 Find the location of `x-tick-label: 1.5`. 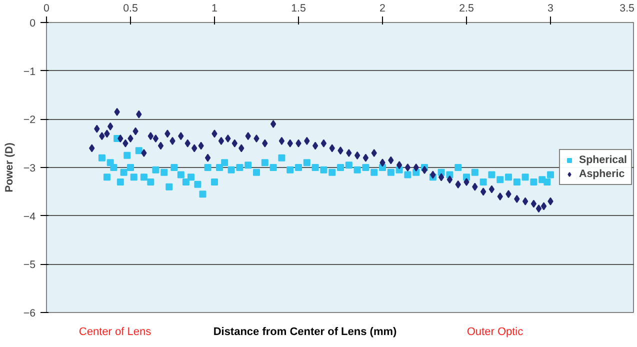

x-tick-label: 1.5 is located at coordinates (298, 8).